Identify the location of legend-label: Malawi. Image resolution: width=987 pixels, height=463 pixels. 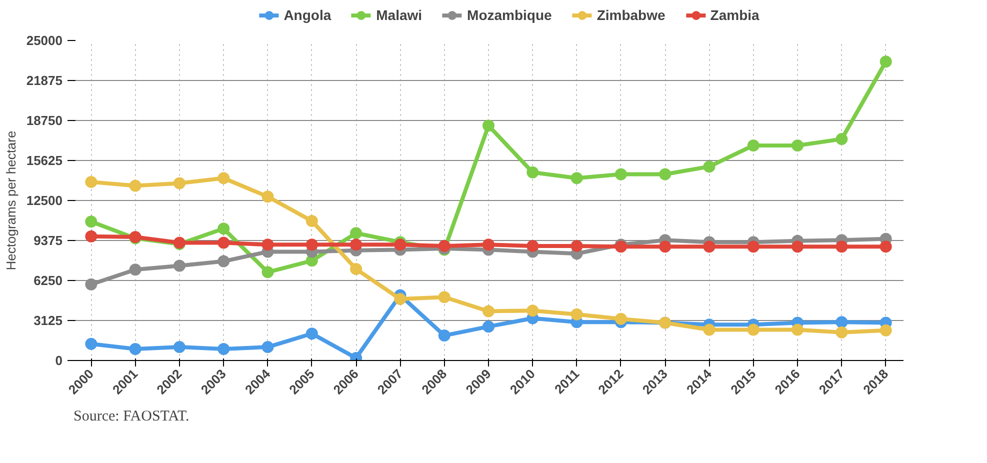
(399, 15).